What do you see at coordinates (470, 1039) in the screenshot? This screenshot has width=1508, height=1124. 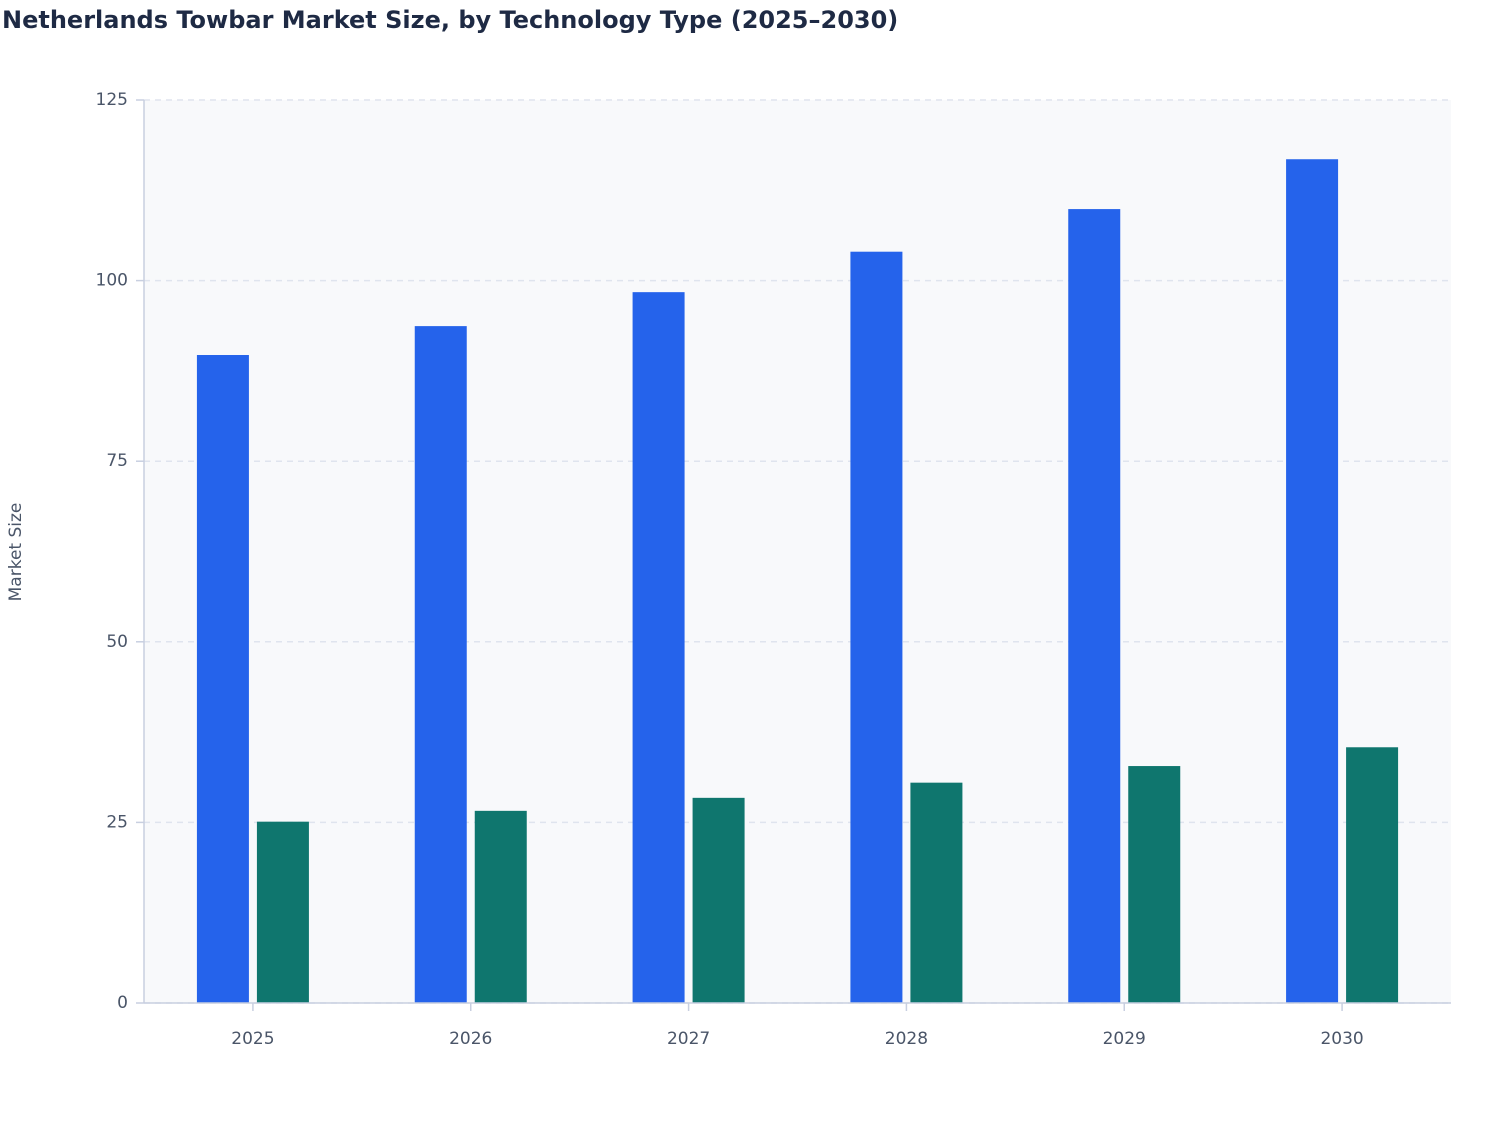 I see `x-tick-label: 2026` at bounding box center [470, 1039].